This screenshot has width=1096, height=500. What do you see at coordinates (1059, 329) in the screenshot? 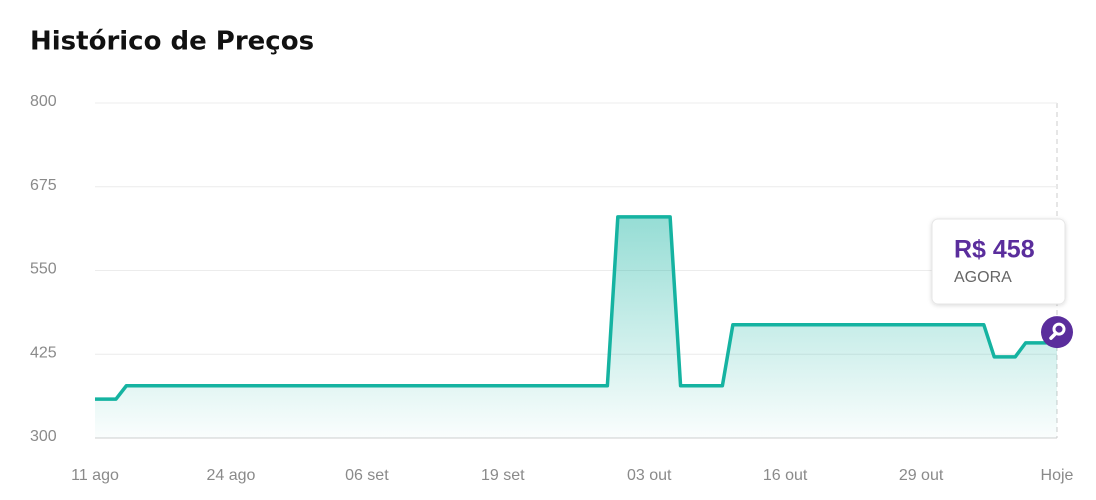
I see `search-icon` at bounding box center [1059, 329].